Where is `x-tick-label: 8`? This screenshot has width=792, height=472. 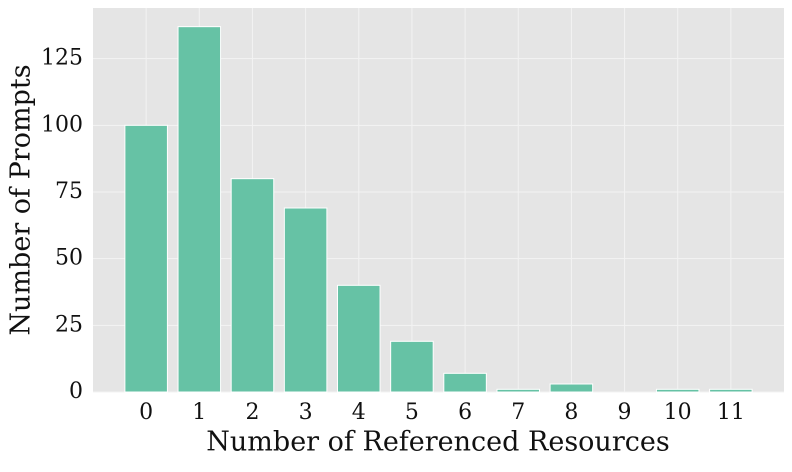 x-tick-label: 8 is located at coordinates (571, 412).